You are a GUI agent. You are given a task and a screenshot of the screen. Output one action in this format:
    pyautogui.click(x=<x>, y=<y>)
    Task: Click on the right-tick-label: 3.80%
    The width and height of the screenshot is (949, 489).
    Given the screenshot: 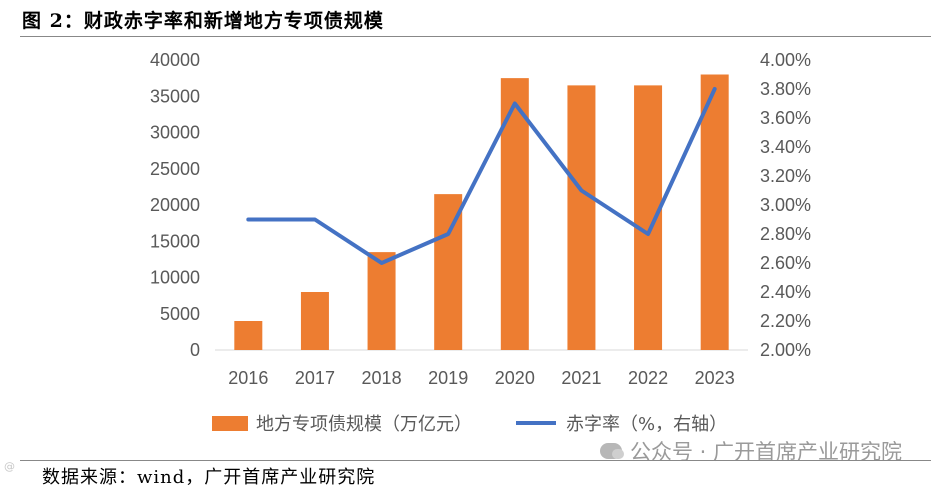 What is the action you would take?
    pyautogui.click(x=785, y=89)
    